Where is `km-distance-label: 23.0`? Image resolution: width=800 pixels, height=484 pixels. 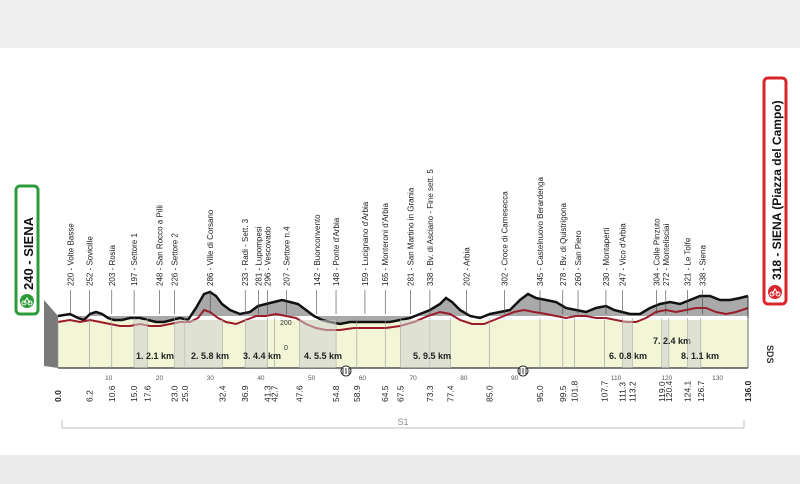 km-distance-label: 23.0 is located at coordinates (175, 393).